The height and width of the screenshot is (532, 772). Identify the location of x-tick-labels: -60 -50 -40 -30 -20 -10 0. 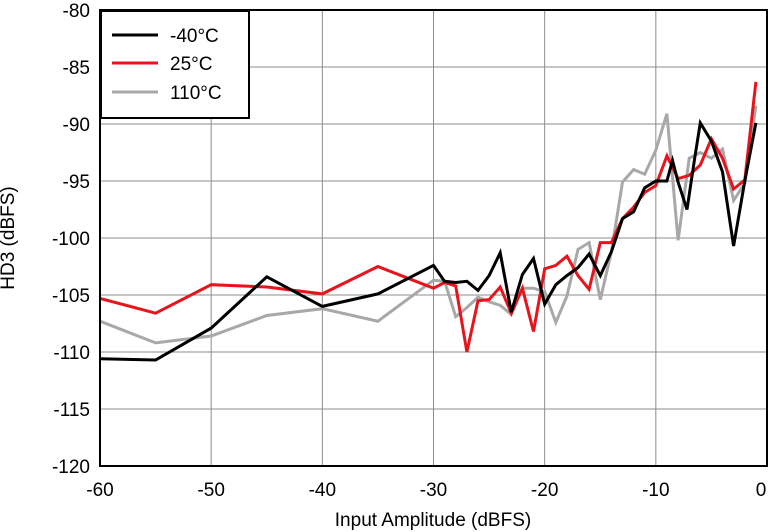
(426, 490).